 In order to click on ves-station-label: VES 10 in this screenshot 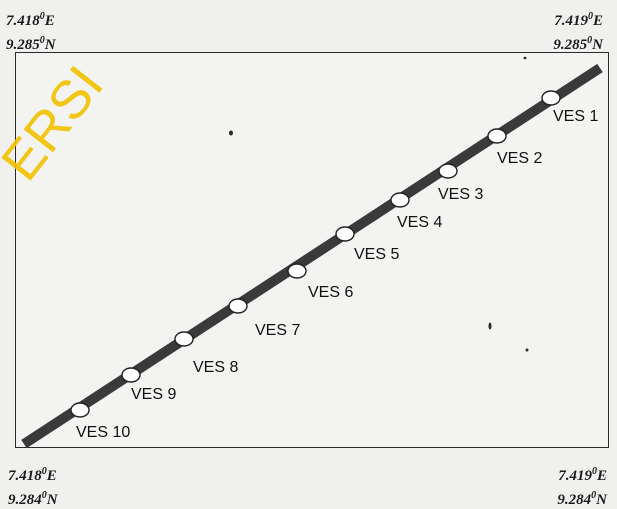, I will do `click(103, 432)`.